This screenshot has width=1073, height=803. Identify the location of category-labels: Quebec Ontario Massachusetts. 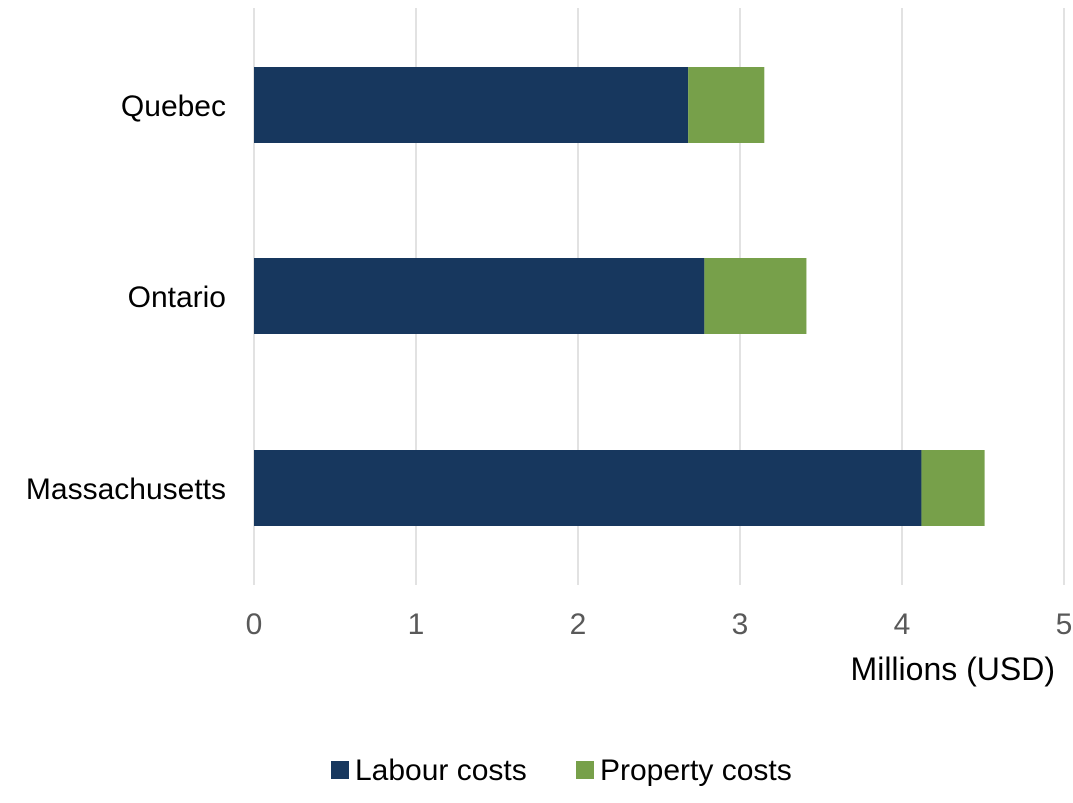
(126, 298).